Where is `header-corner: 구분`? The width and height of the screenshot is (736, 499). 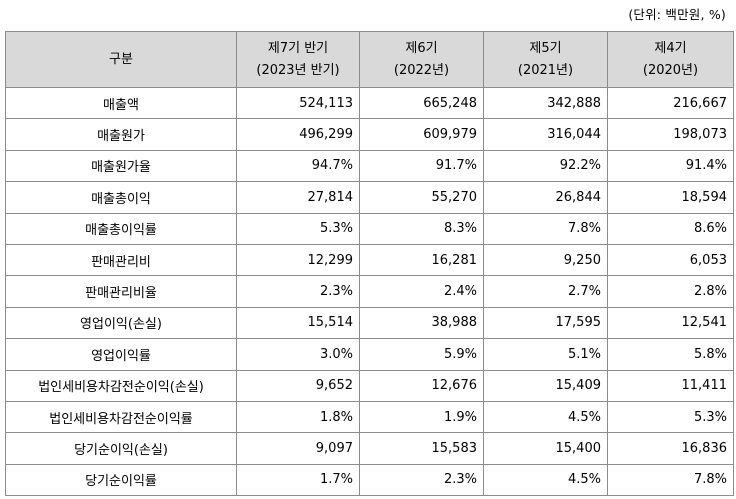
header-corner: 구분 is located at coordinates (121, 59).